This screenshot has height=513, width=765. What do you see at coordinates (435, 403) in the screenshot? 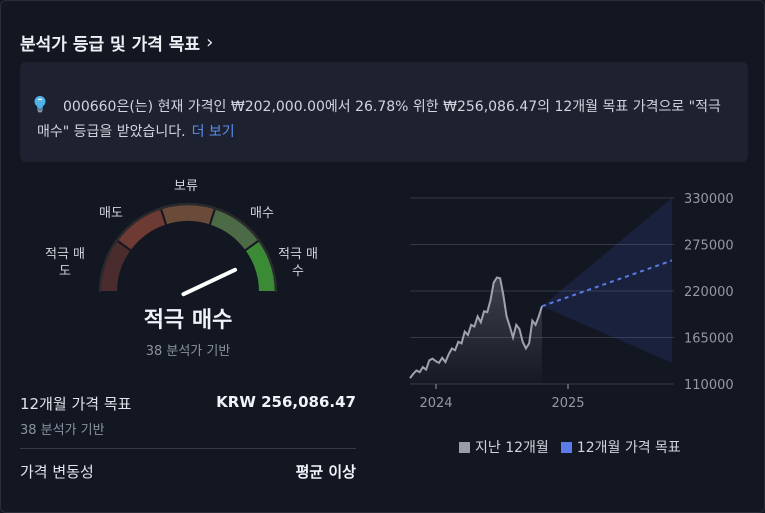
I see `x-tick-label: 2024` at bounding box center [435, 403].